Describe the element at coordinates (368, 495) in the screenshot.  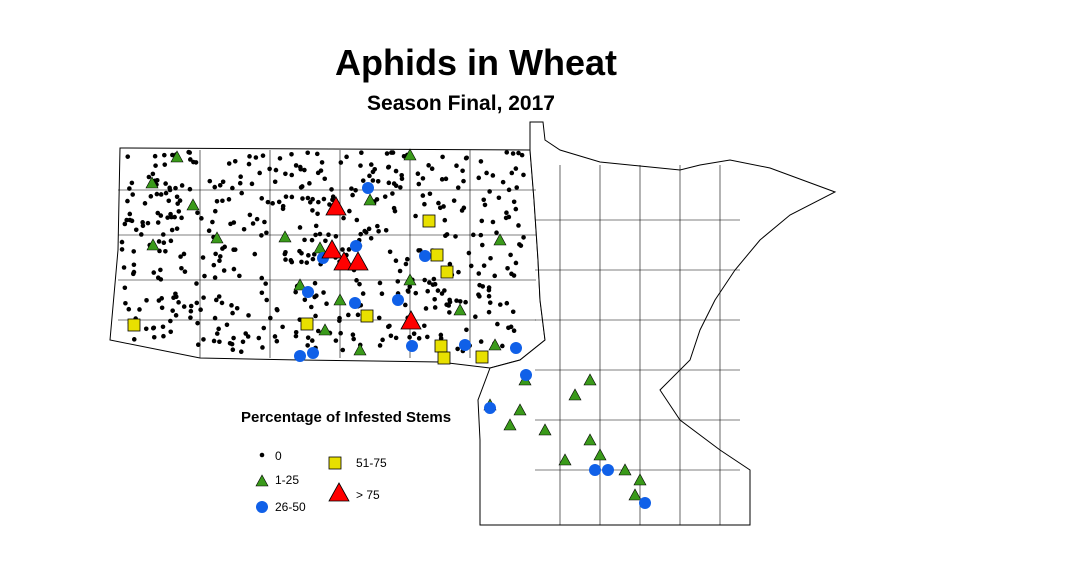
I see `legend-label-over-75: > 75` at that location.